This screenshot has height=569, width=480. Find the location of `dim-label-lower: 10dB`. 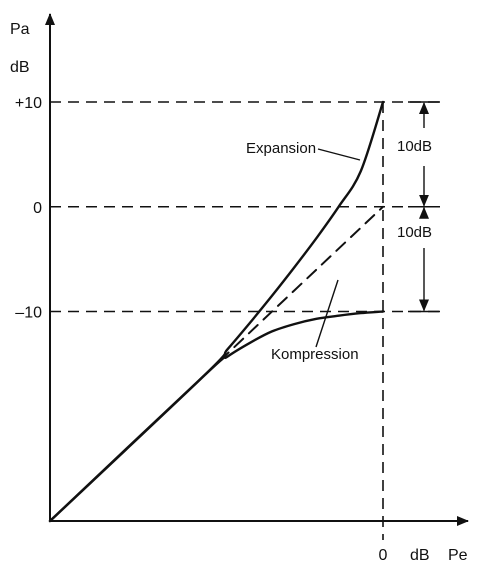

dim-label-lower: 10dB is located at coordinates (414, 232).